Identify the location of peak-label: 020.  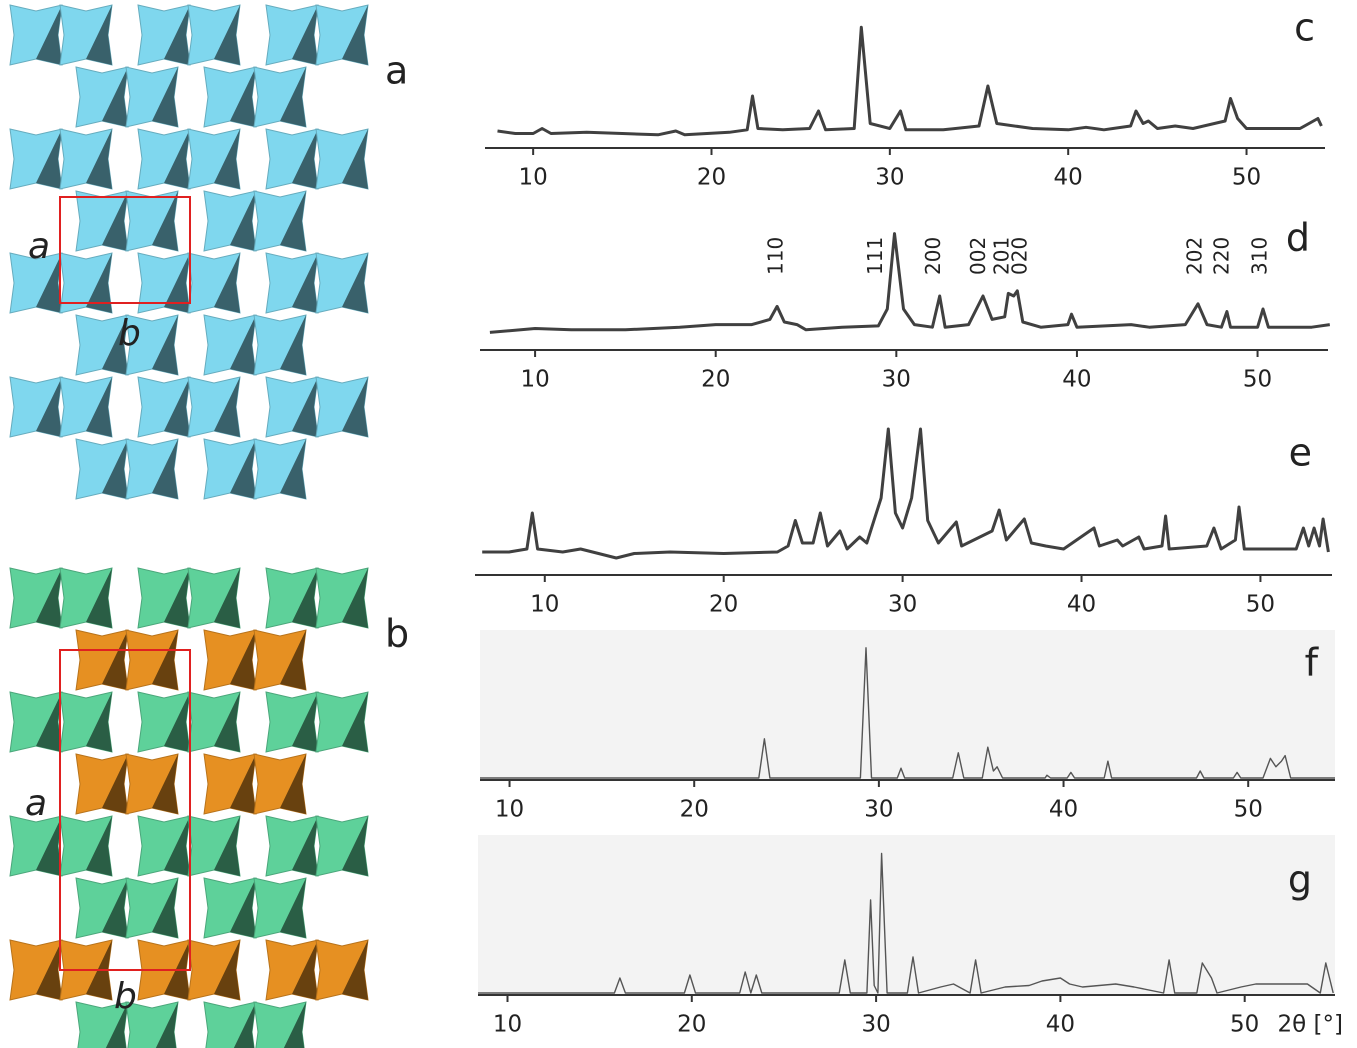
(1019, 256).